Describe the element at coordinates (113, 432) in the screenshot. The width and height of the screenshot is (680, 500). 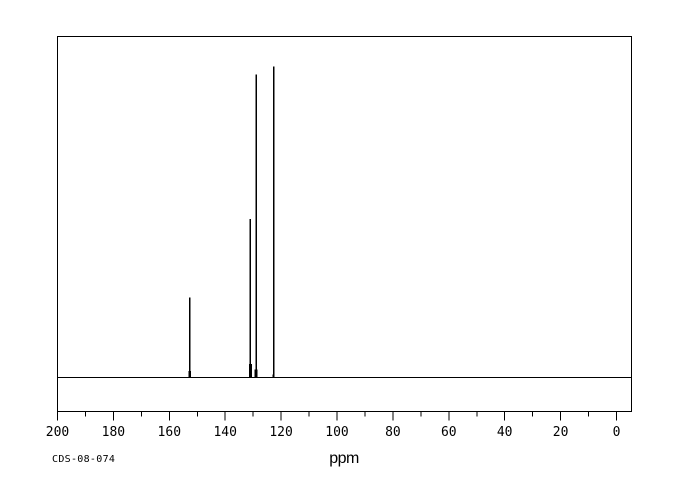
I see `x-axis-tick-label: 180` at that location.